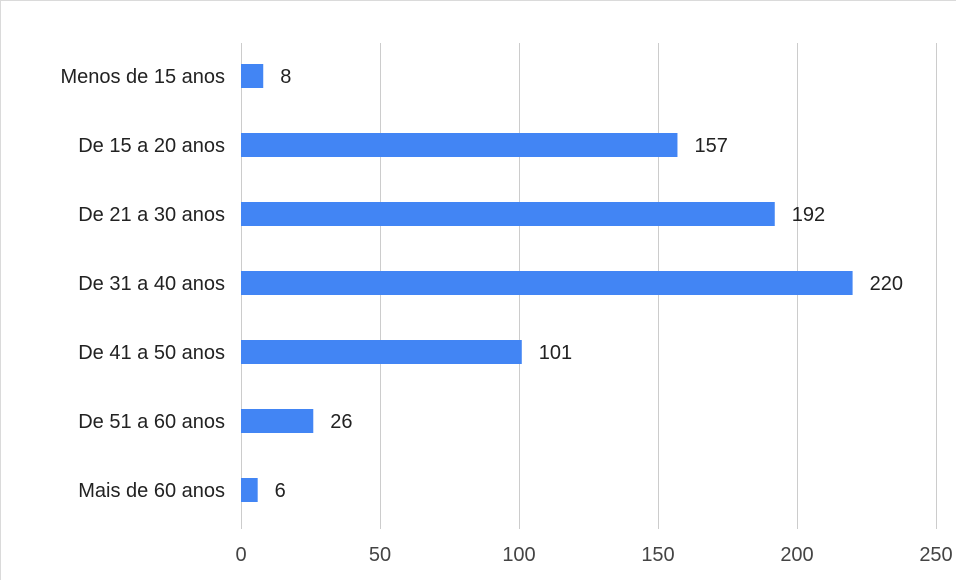 The height and width of the screenshot is (581, 956). I want to click on x-axis-ticks: 0 50 100 150 200 250, so click(593, 555).